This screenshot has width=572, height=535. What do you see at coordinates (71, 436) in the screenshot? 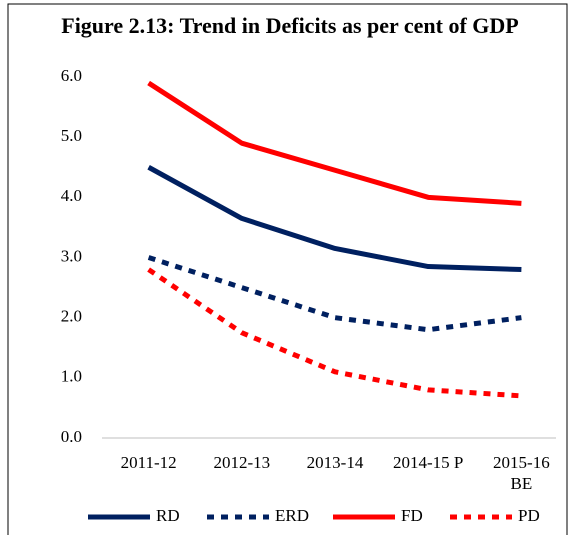
I see `y-tick-label: 0.0` at bounding box center [71, 436].